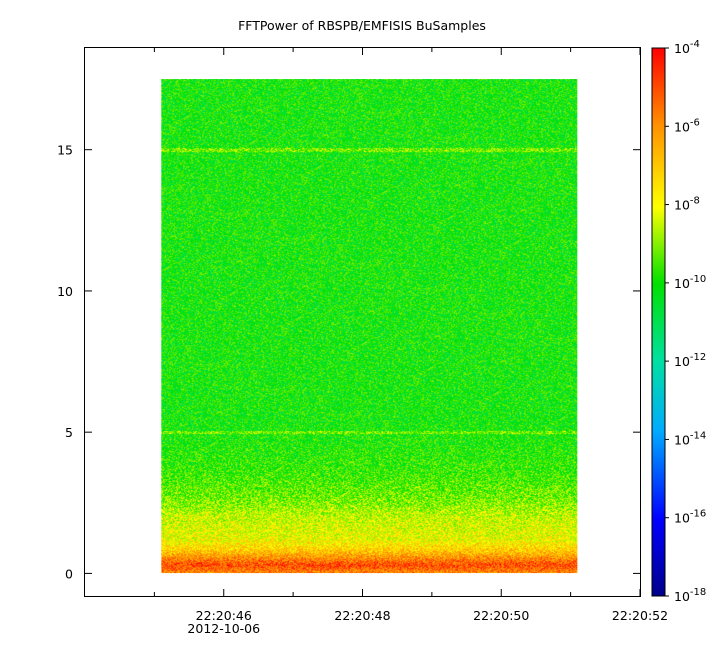 The width and height of the screenshot is (724, 656). What do you see at coordinates (69, 432) in the screenshot?
I see `y-tick-label: 5` at bounding box center [69, 432].